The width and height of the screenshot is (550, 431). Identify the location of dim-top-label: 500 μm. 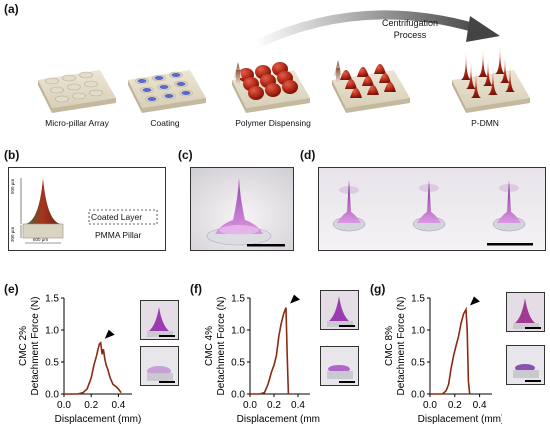
(12, 186).